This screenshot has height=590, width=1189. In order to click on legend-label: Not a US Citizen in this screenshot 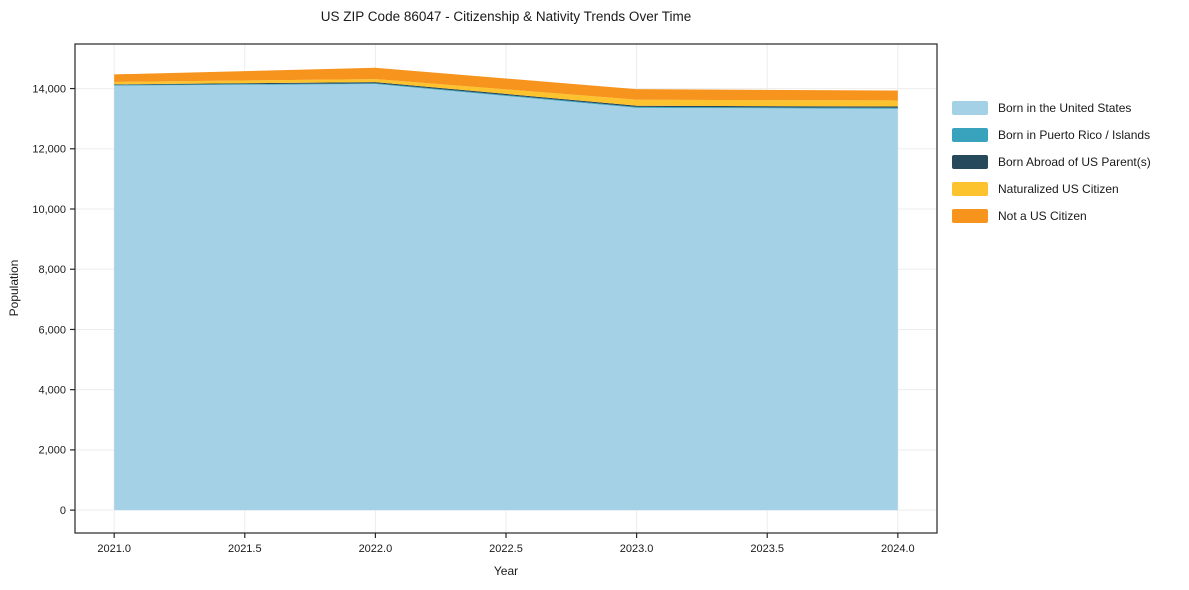, I will do `click(1042, 216)`.